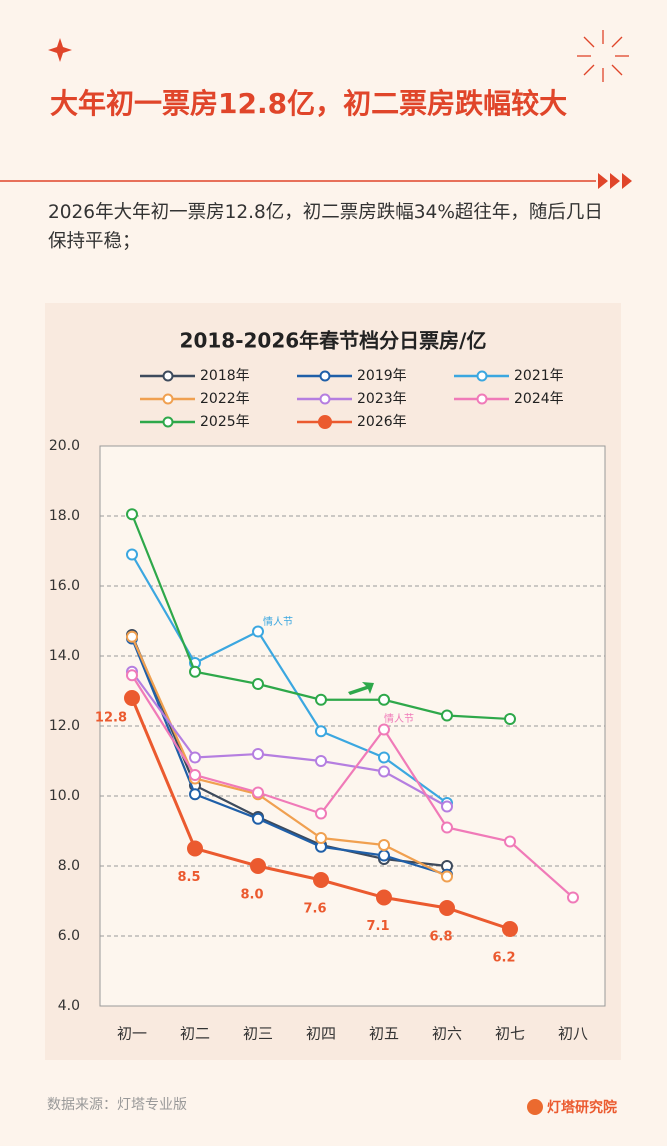 The height and width of the screenshot is (1146, 667). Describe the element at coordinates (503, 958) in the screenshot. I see `value-label: 6.2` at that location.